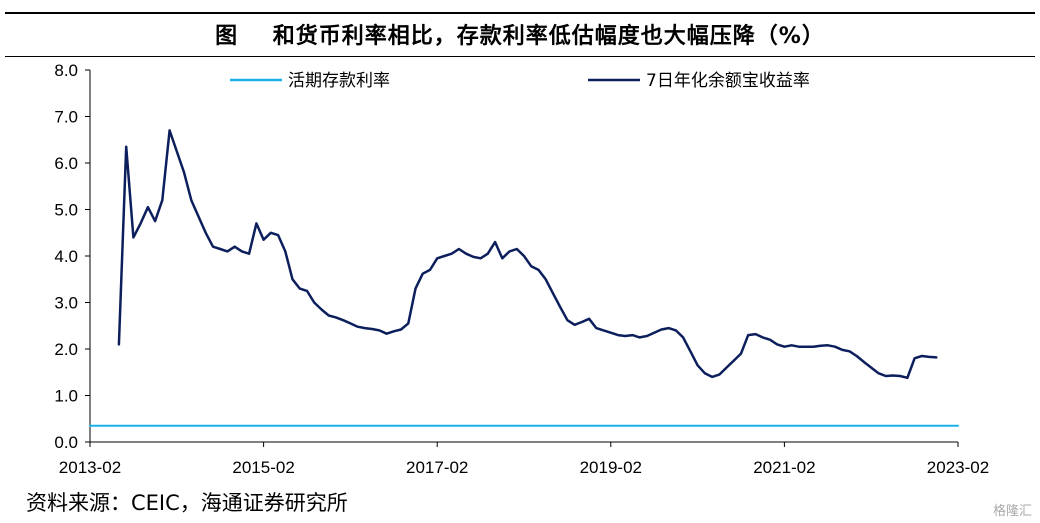 The image size is (1040, 523). I want to click on x-tick-label: 2021-02, so click(784, 467).